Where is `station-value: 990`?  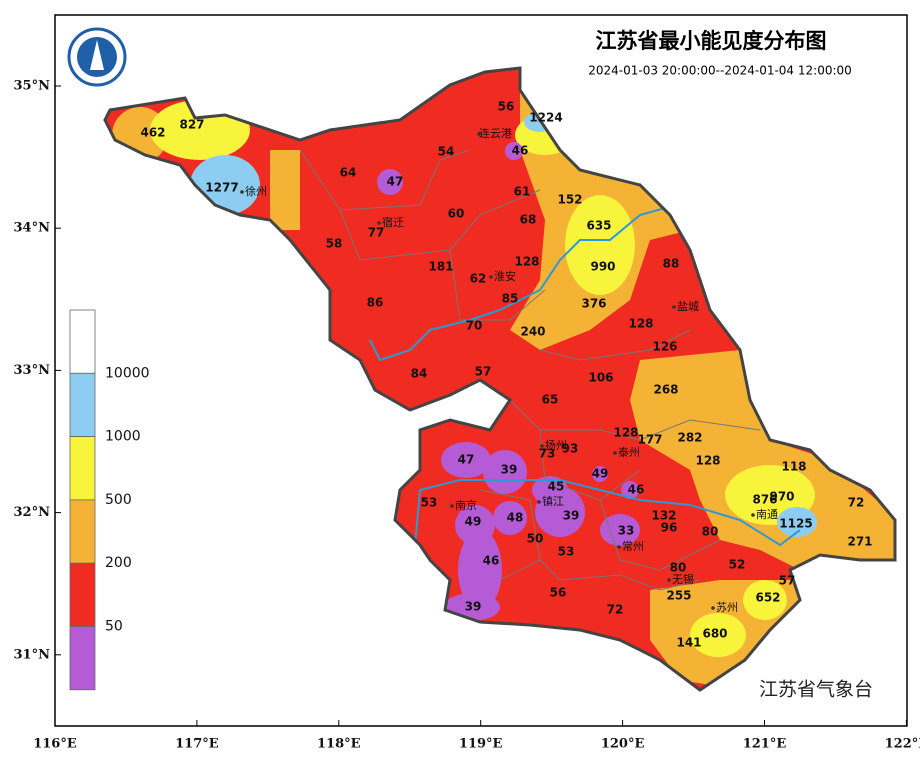 station-value: 990 is located at coordinates (602, 267).